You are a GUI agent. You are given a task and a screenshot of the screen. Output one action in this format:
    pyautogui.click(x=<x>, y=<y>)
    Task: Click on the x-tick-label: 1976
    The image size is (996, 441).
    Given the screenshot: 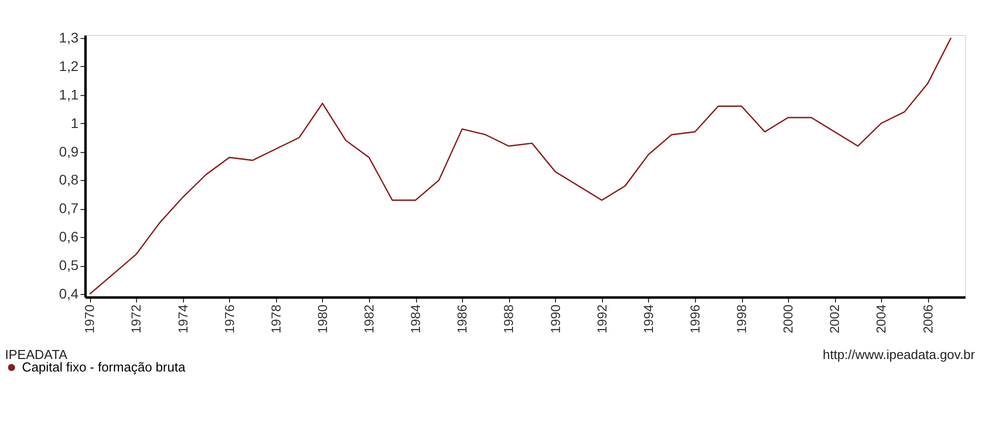 What is the action you would take?
    pyautogui.click(x=229, y=319)
    